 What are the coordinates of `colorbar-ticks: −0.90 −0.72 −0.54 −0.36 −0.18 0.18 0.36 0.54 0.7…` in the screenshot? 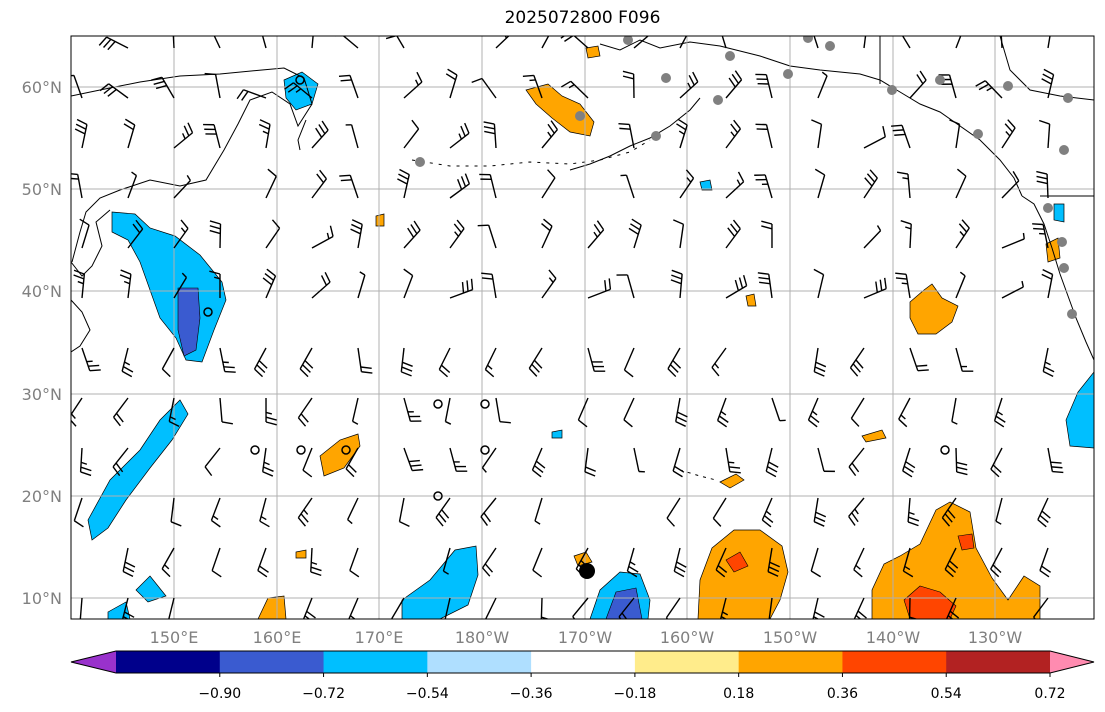 It's located at (632, 687).